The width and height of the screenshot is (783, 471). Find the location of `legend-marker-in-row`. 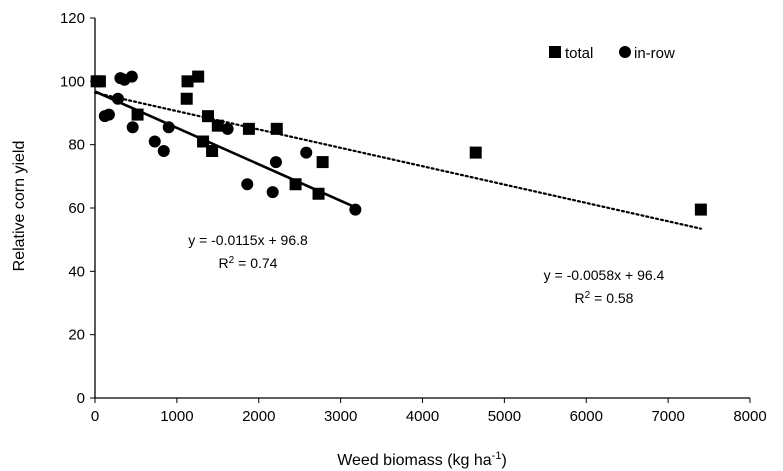

legend-marker-in-row is located at coordinates (625, 52).